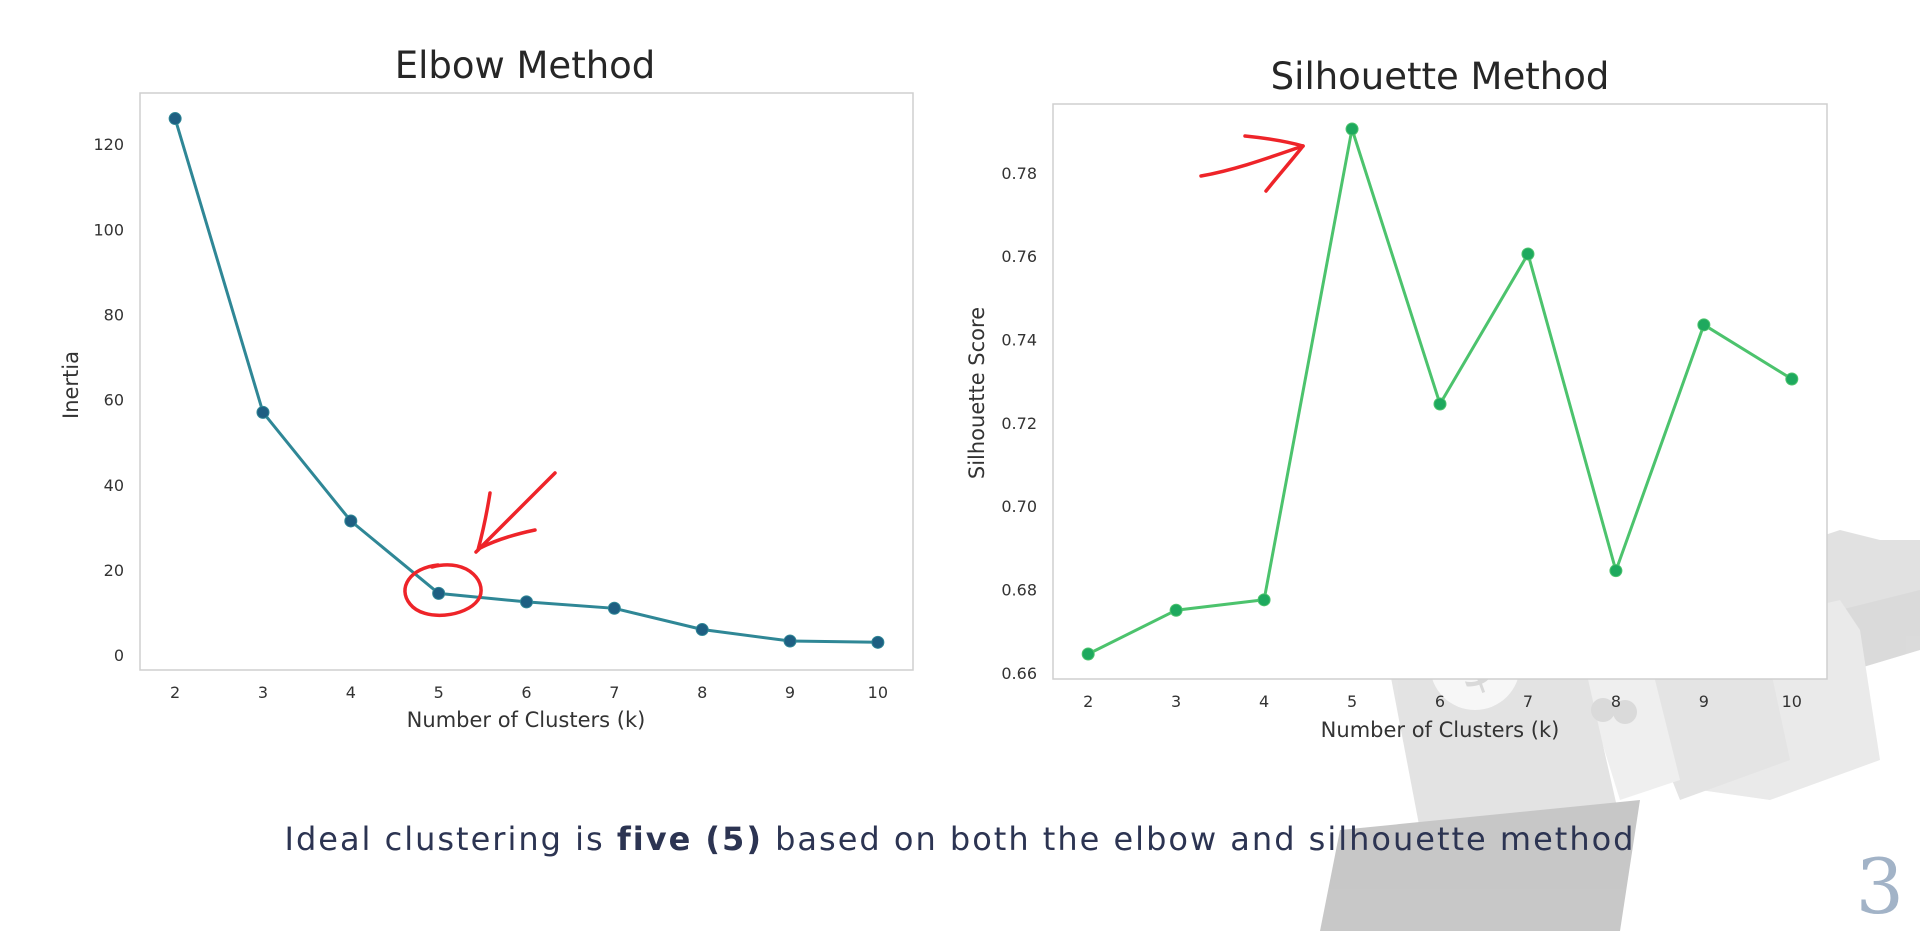 The height and width of the screenshot is (931, 1920). I want to click on elbow-x-tick-label: 2, so click(175, 692).